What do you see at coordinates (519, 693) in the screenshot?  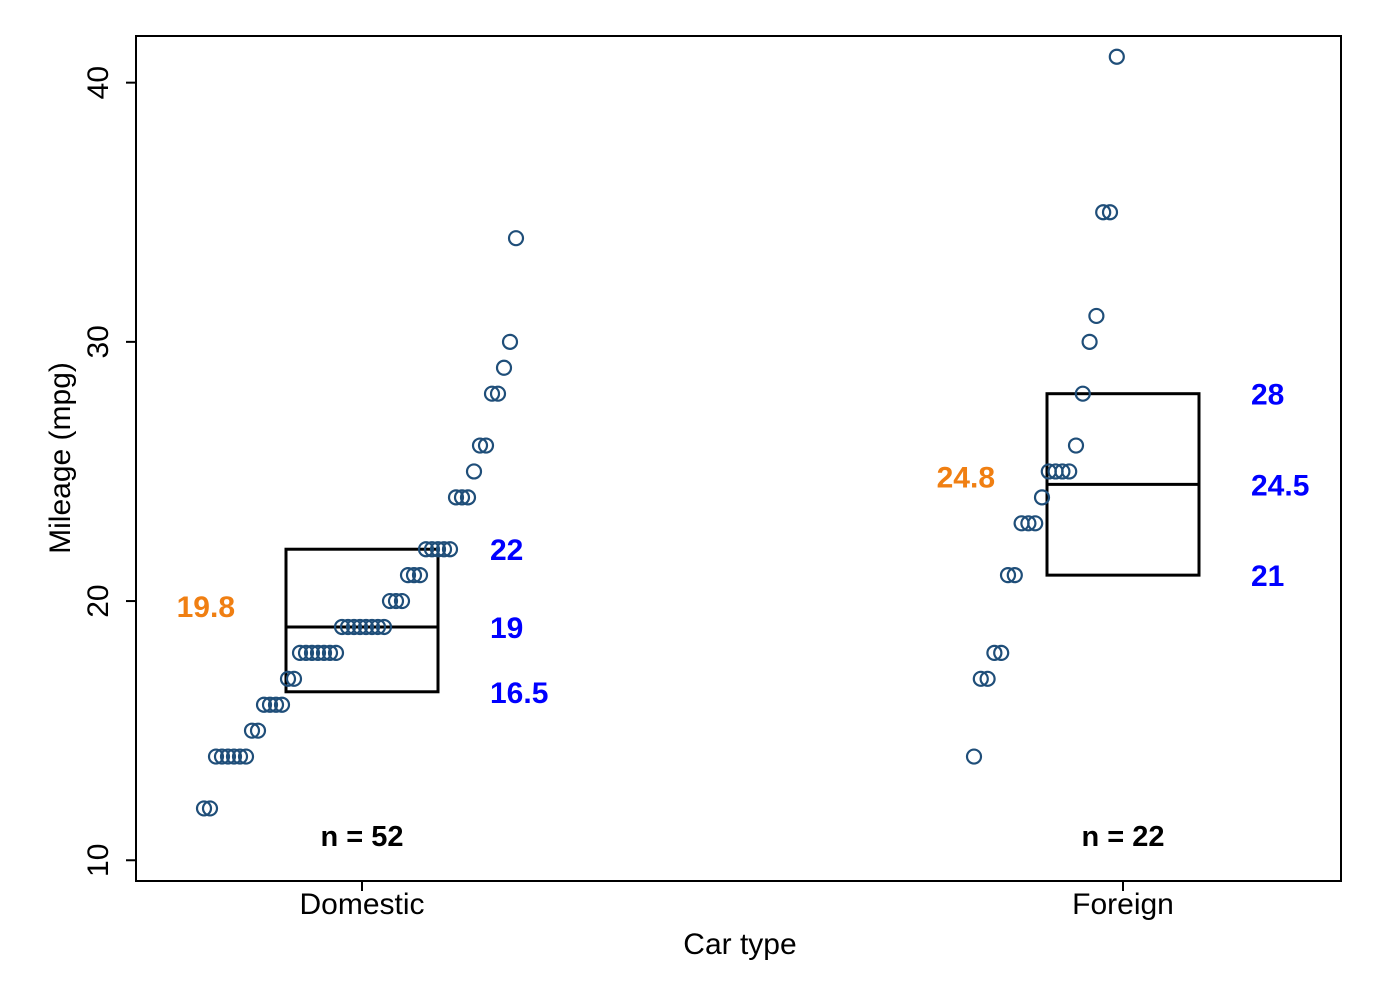 I see `q1-label: 16.5` at bounding box center [519, 693].